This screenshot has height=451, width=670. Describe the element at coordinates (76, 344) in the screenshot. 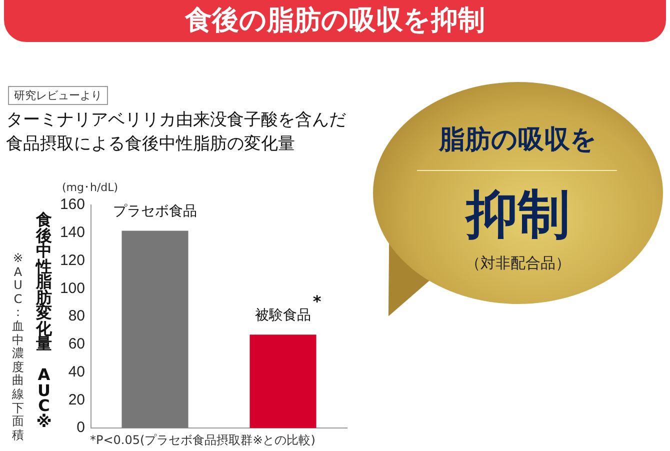

I see `y-tick-label: 60` at that location.